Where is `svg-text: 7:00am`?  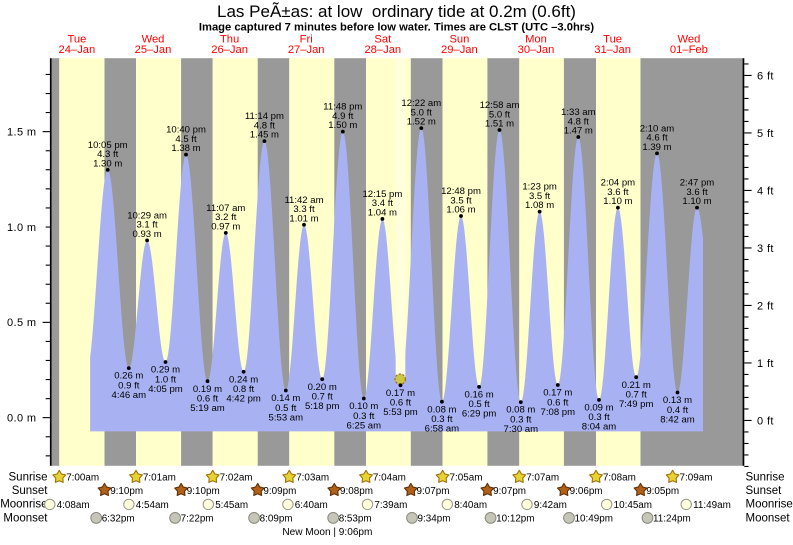 svg-text: 7:00am is located at coordinates (82, 478).